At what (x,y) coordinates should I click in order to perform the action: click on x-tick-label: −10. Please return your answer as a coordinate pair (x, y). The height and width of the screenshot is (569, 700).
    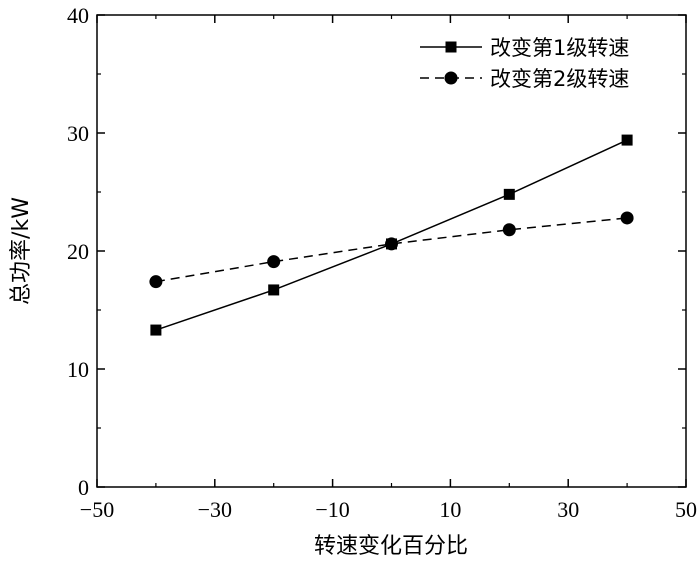
    Looking at the image, I should click on (332, 509).